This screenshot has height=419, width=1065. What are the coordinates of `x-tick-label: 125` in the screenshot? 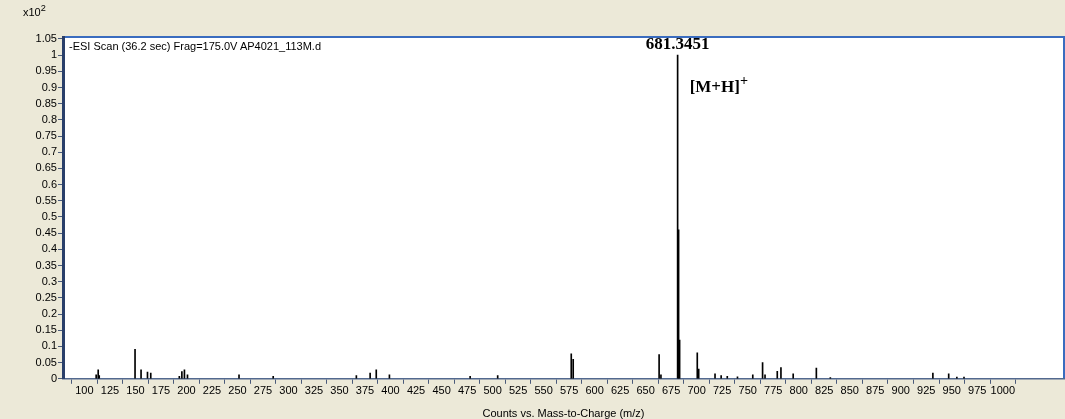 It's located at (110, 390).